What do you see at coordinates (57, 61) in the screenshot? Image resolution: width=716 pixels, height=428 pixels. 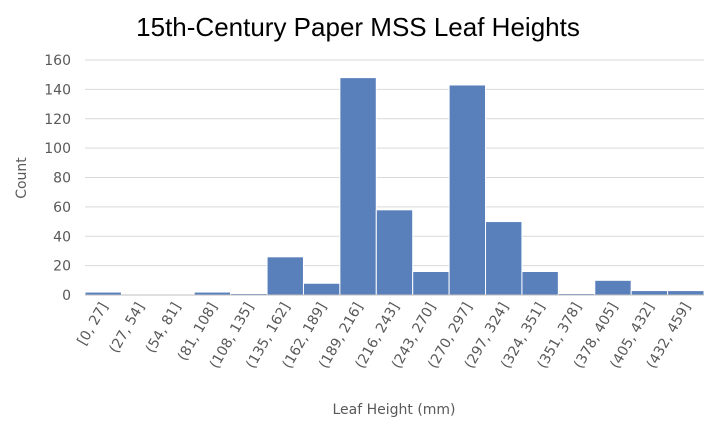 I see `y-tick-label: 160` at bounding box center [57, 61].